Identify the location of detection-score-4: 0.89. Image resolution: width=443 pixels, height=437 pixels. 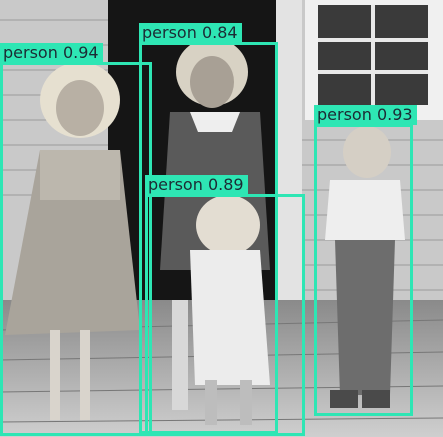
(225, 184).